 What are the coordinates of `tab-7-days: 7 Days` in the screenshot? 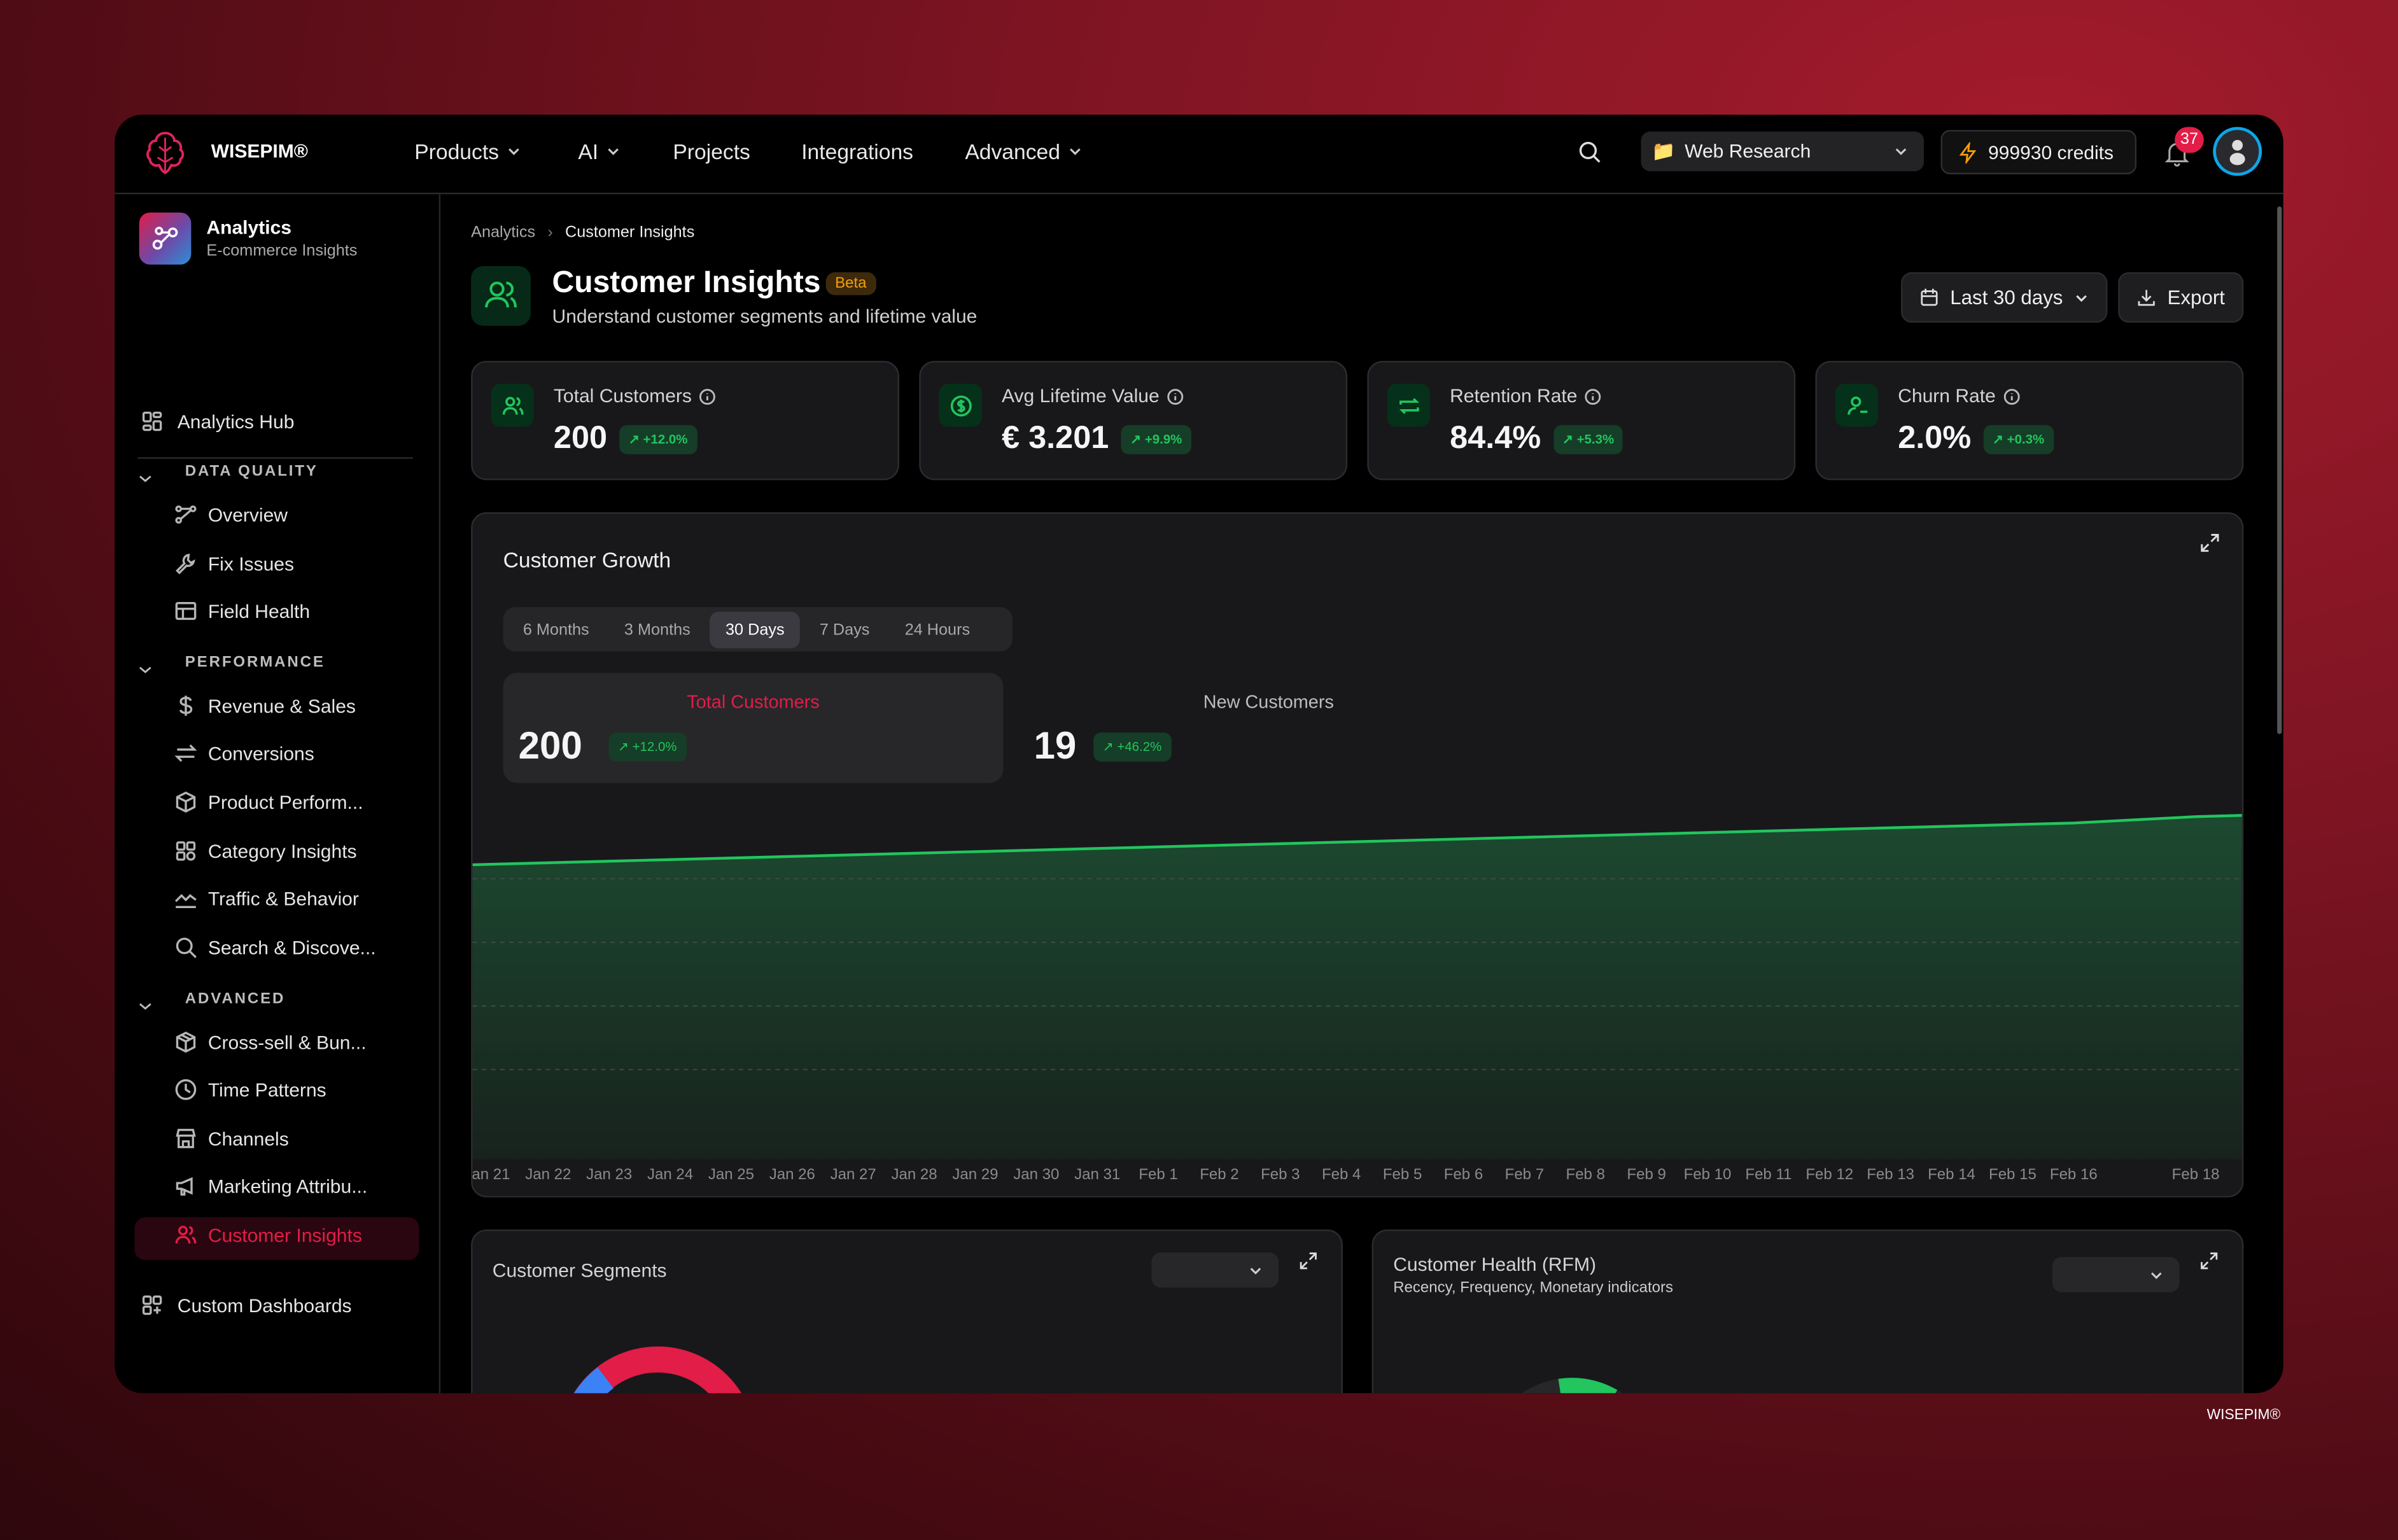 It's located at (844, 629).